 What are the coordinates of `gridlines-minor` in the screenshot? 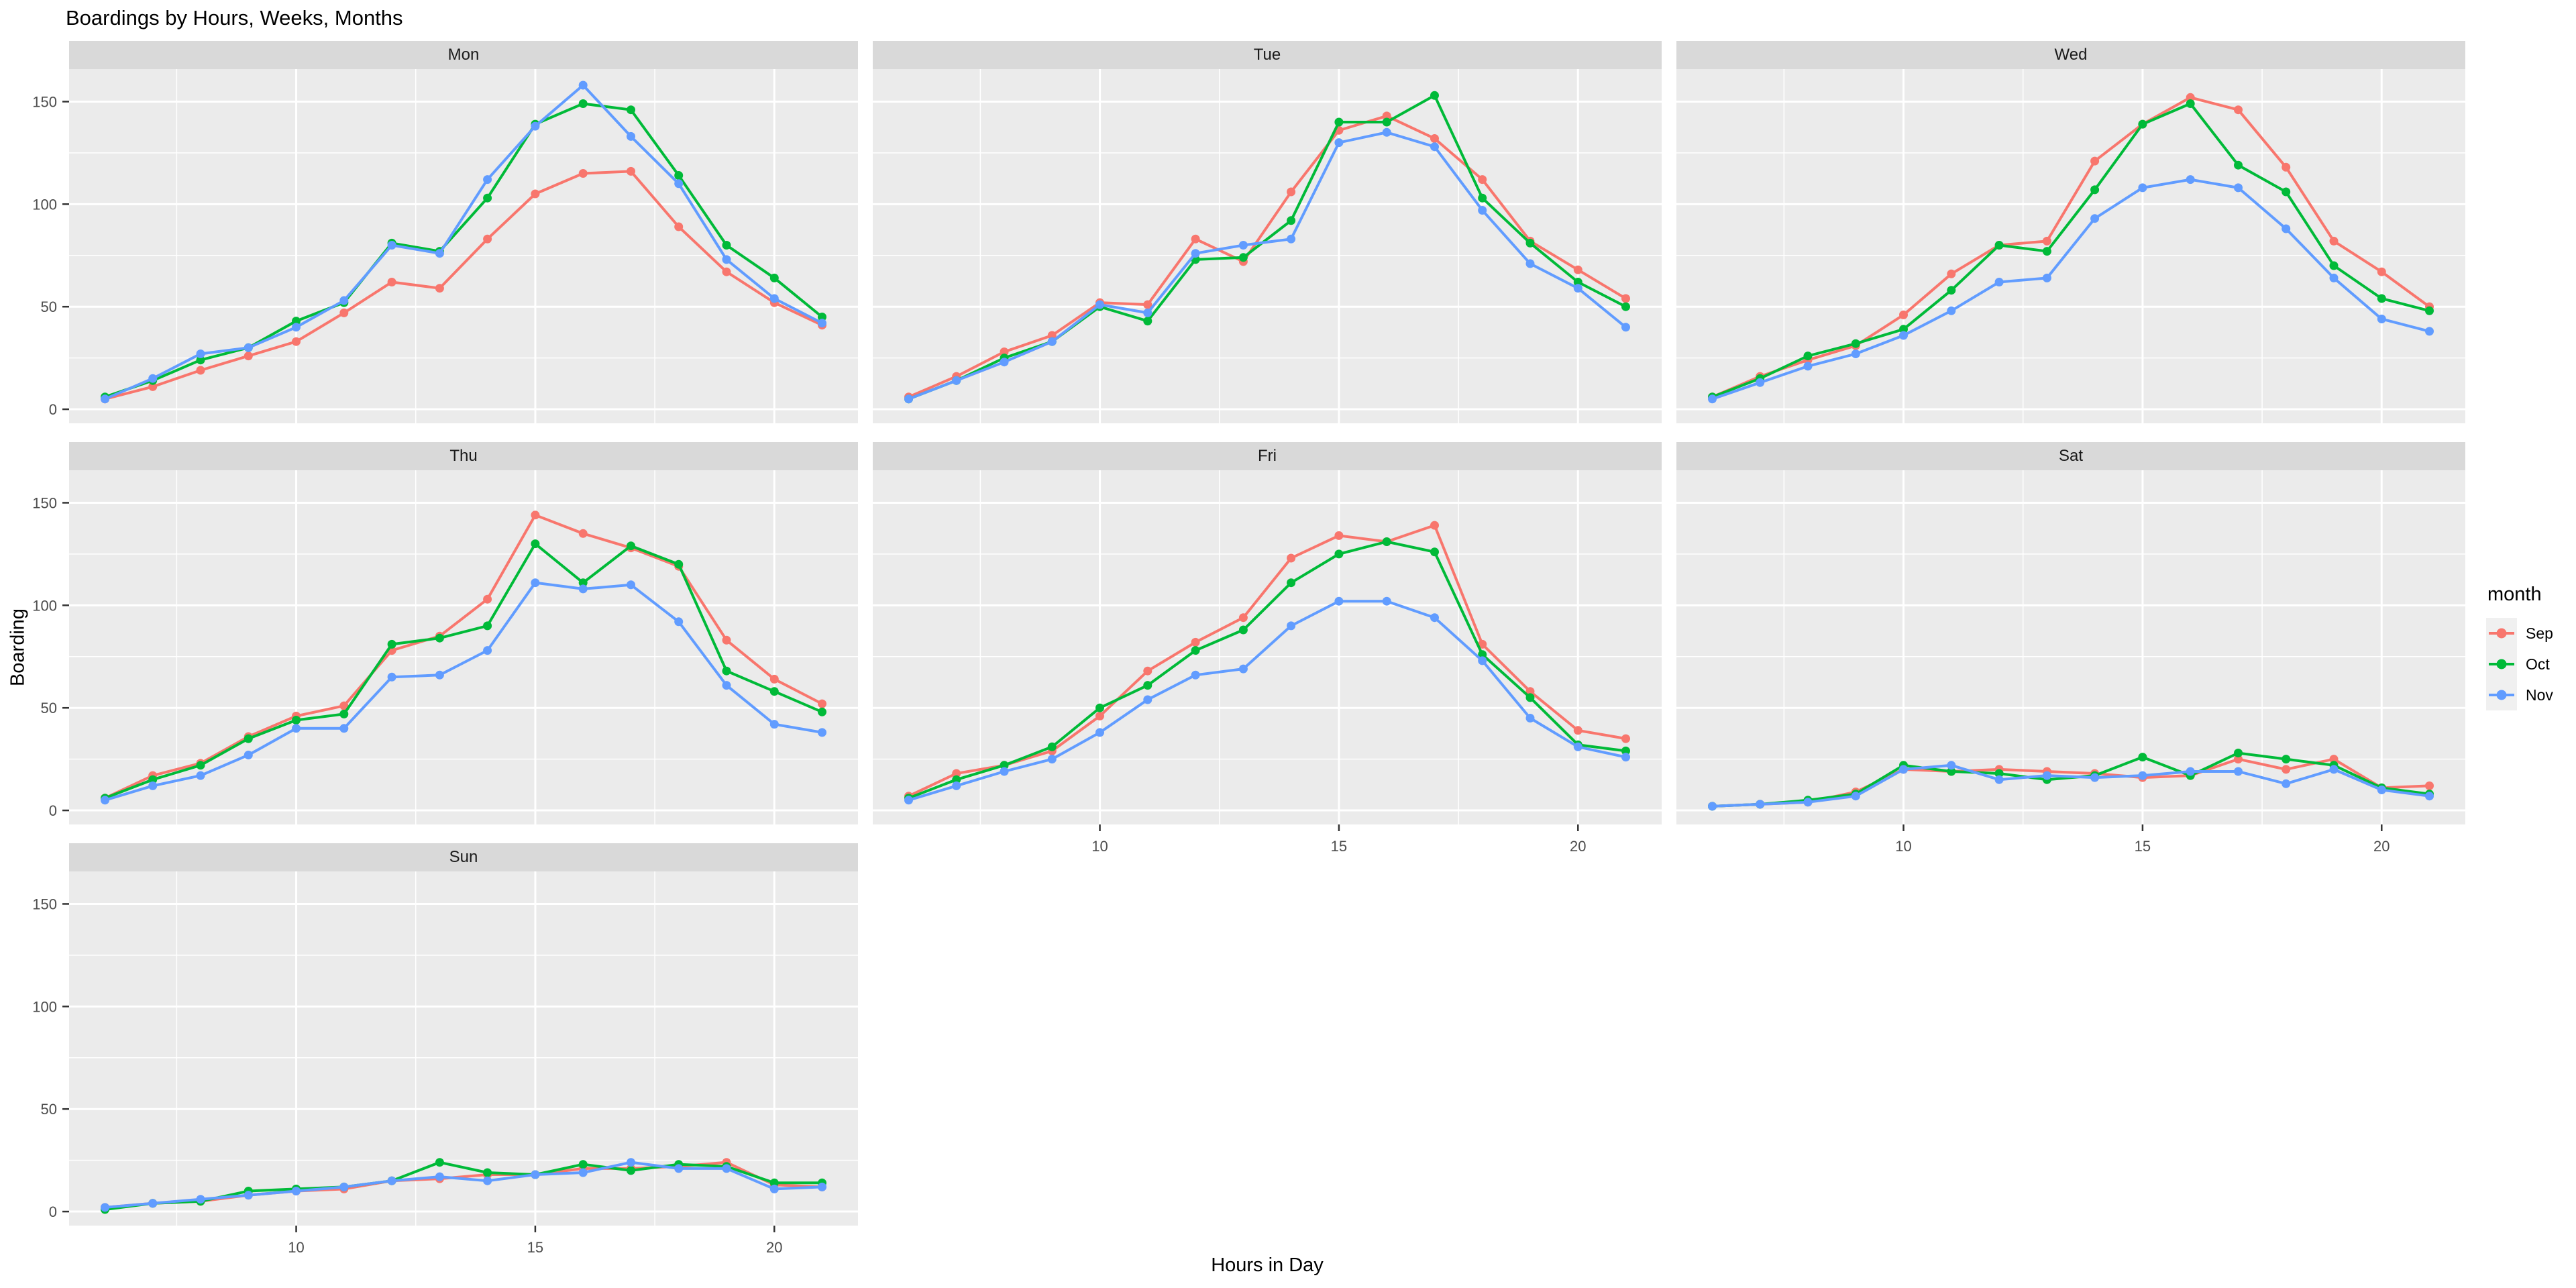 It's located at (1267, 647).